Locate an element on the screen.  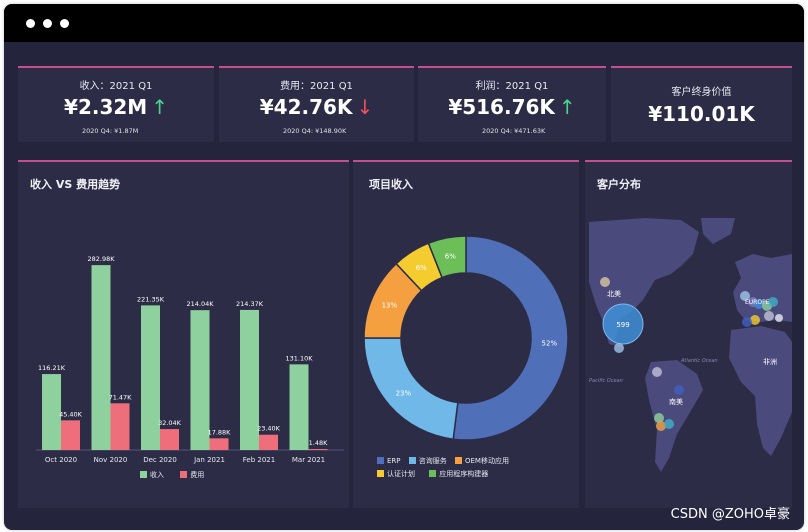
bar-data-label: 45.40K is located at coordinates (71, 414).